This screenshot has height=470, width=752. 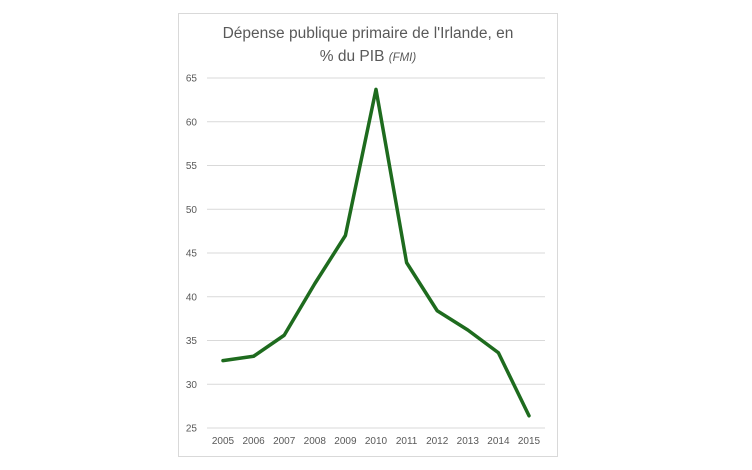 I want to click on chart-title-source: (FMI), so click(x=402, y=58).